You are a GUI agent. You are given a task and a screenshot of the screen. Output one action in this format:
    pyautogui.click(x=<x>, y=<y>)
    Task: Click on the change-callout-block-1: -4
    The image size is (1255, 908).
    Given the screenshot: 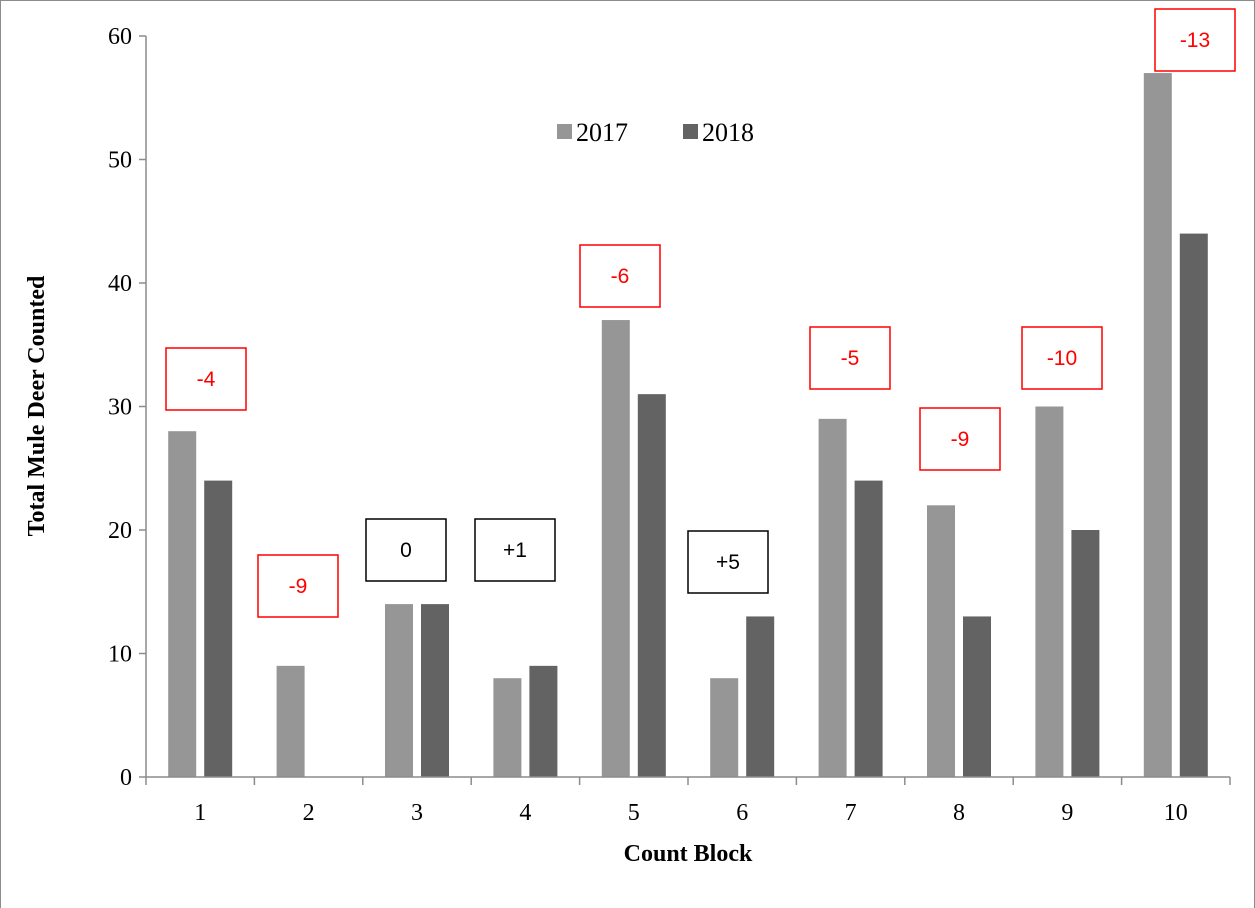 What is the action you would take?
    pyautogui.click(x=206, y=379)
    